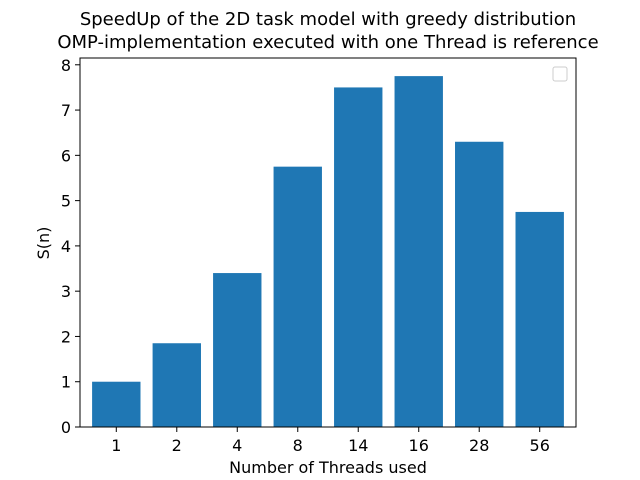  I want to click on x-tick-label: 2, so click(177, 445).